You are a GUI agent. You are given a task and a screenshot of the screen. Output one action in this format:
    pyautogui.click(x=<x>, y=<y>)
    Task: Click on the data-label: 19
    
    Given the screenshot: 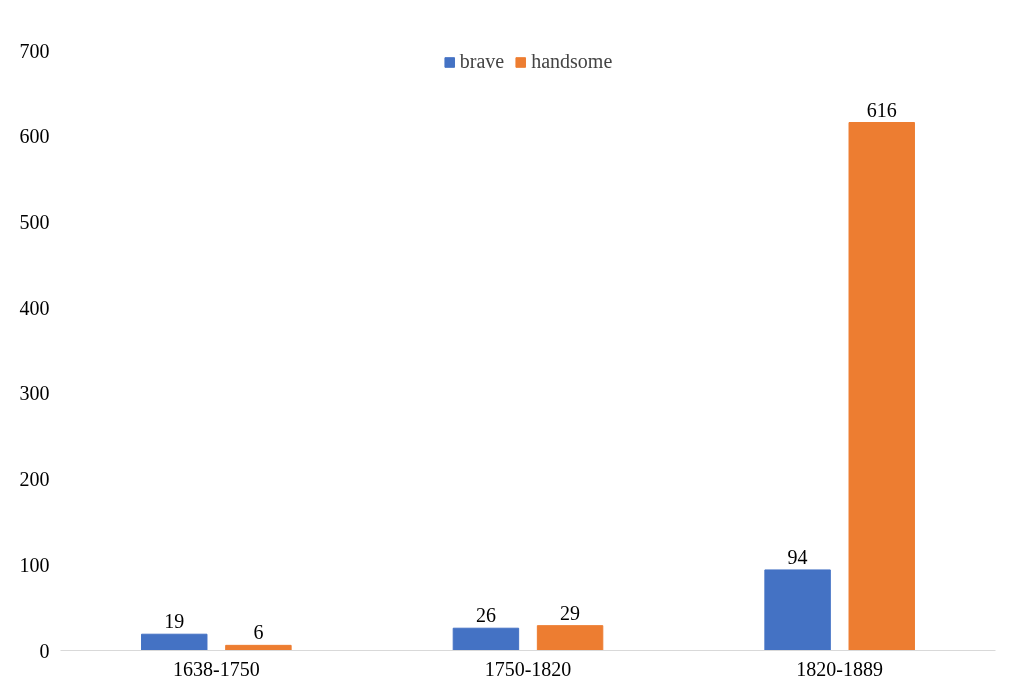 What is the action you would take?
    pyautogui.click(x=174, y=621)
    